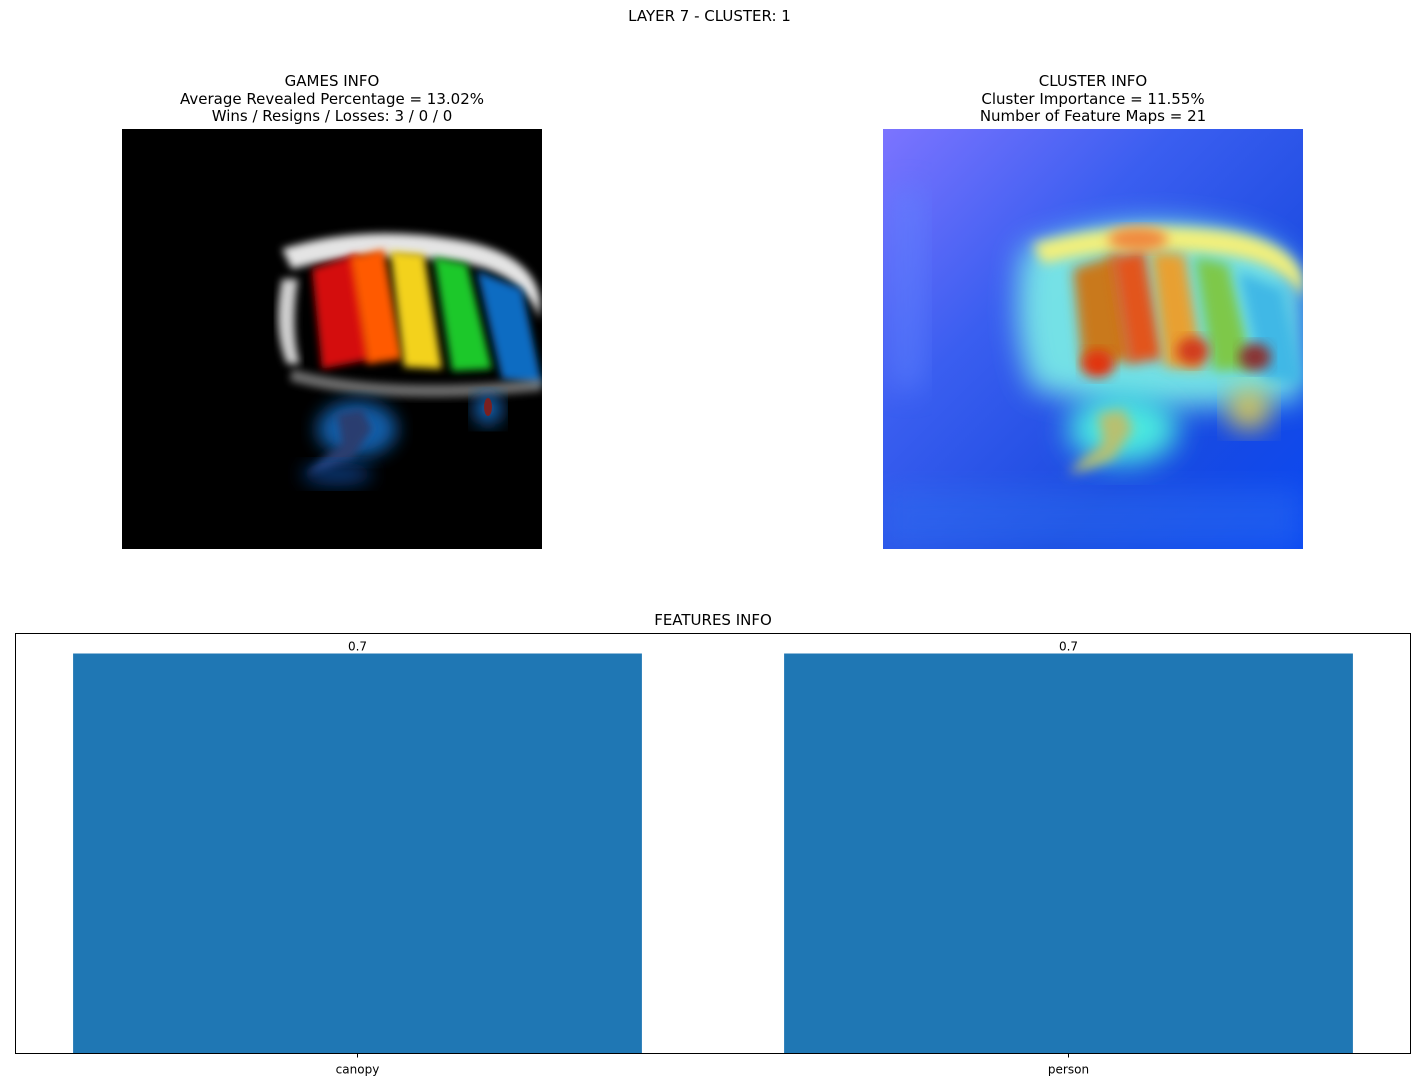 The height and width of the screenshot is (1087, 1419). What do you see at coordinates (358, 1070) in the screenshot?
I see `x-tick-label-canopy: canopy` at bounding box center [358, 1070].